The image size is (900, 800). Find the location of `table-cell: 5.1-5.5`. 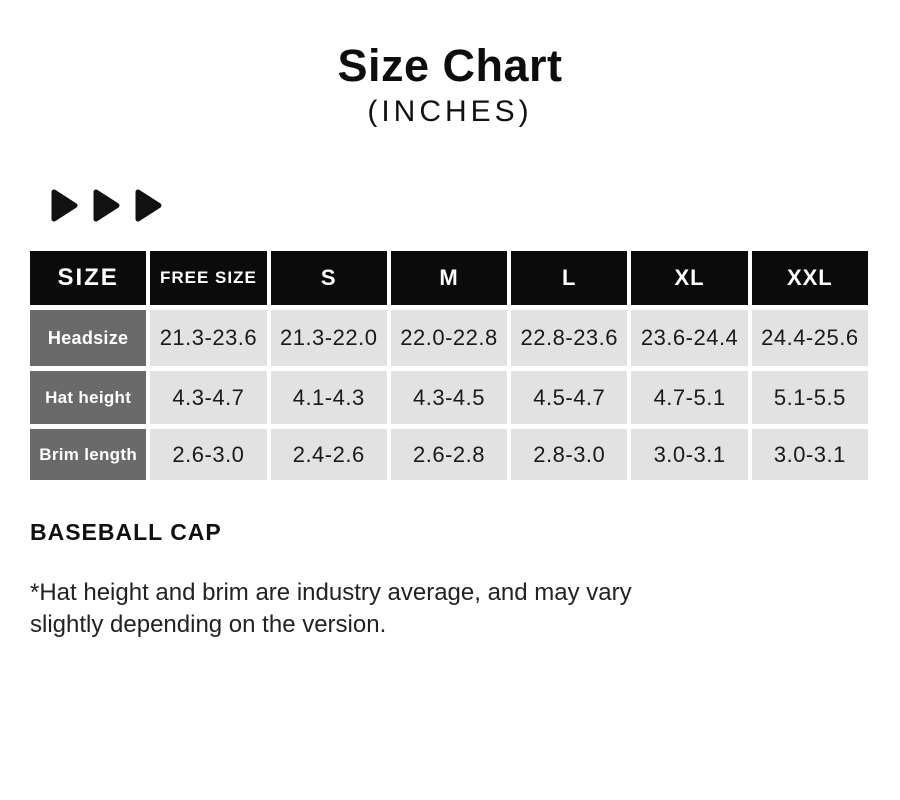

table-cell: 5.1-5.5 is located at coordinates (809, 397).